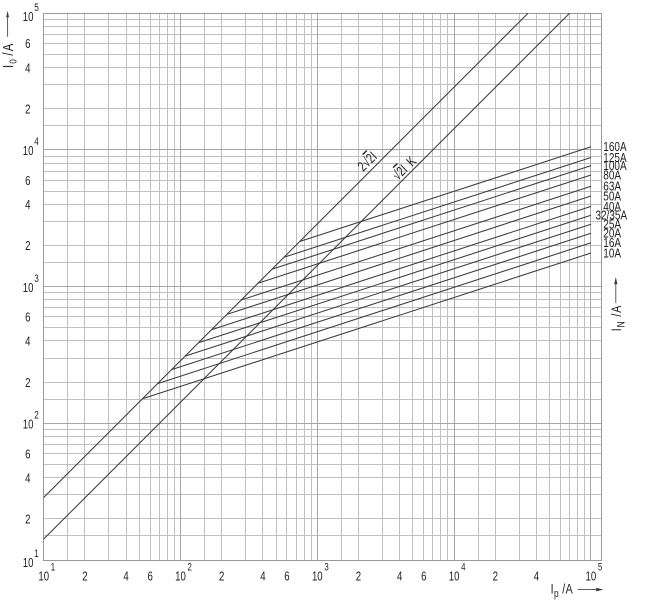 The height and width of the screenshot is (605, 645). What do you see at coordinates (9, 55) in the screenshot?
I see `svg-text: I0/A` at bounding box center [9, 55].